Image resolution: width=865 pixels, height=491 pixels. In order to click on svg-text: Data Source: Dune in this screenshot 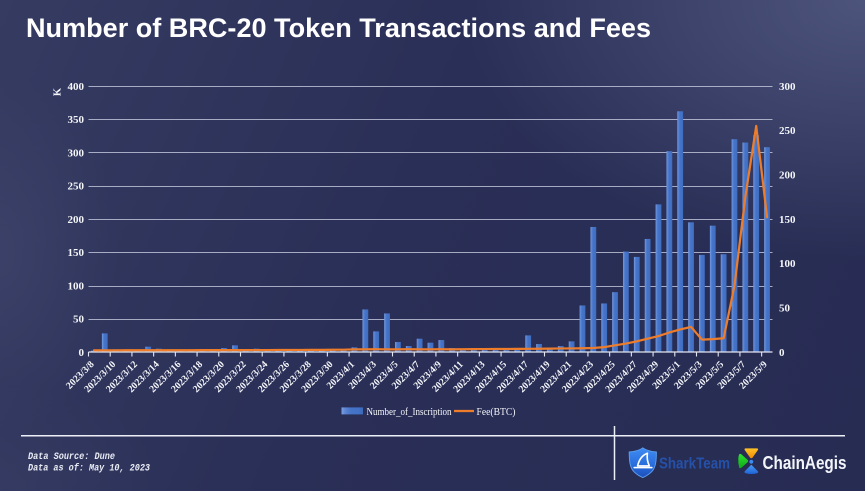, I will do `click(71, 457)`.